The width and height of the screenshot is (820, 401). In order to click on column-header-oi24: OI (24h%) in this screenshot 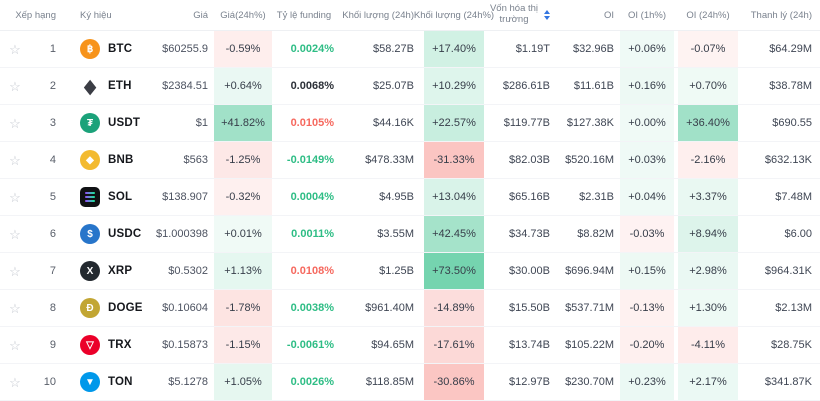, I will do `click(708, 15)`.